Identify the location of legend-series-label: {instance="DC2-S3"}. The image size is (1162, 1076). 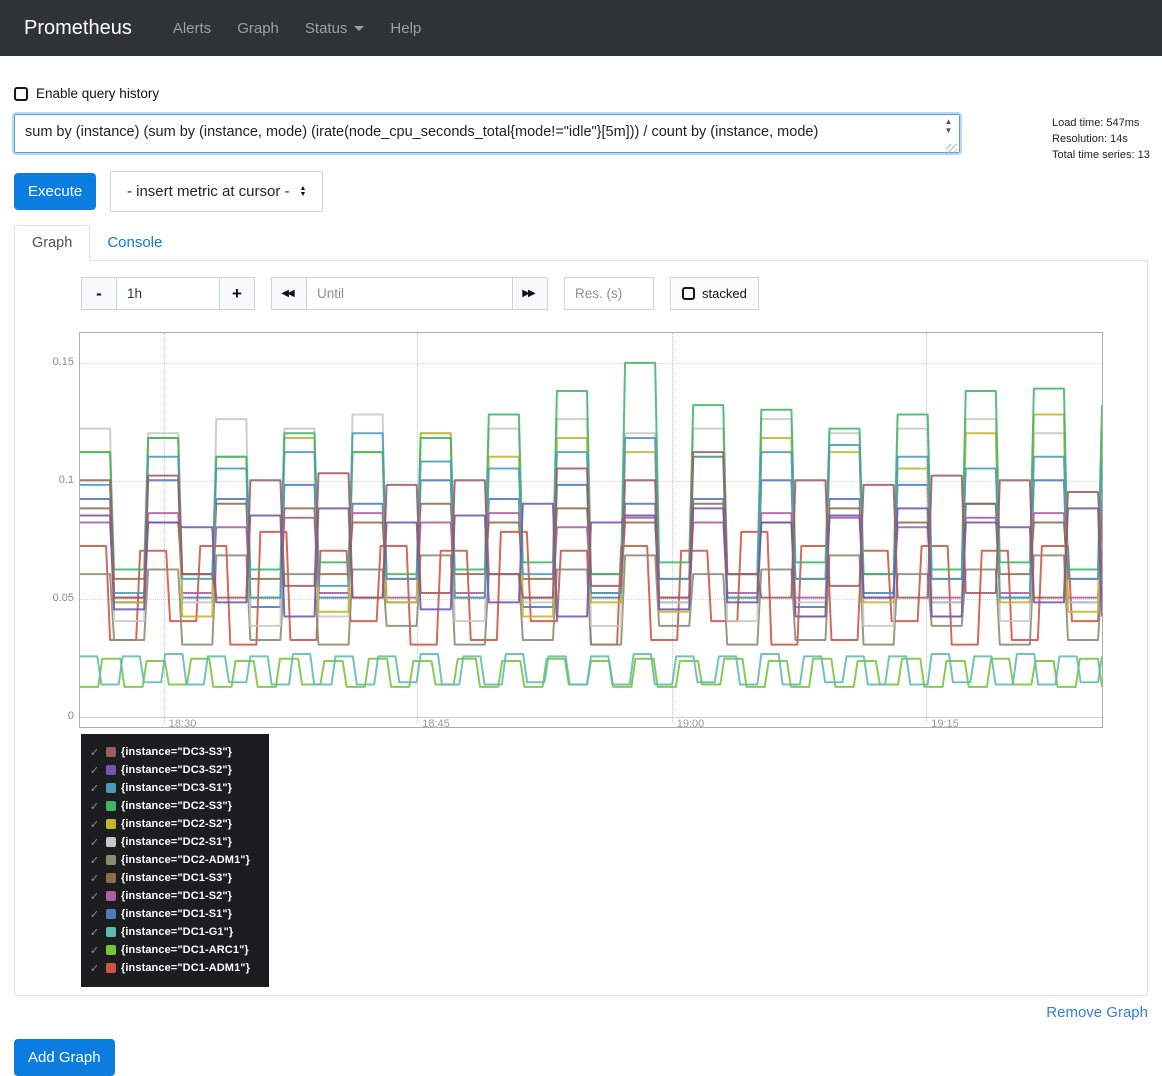
(177, 806).